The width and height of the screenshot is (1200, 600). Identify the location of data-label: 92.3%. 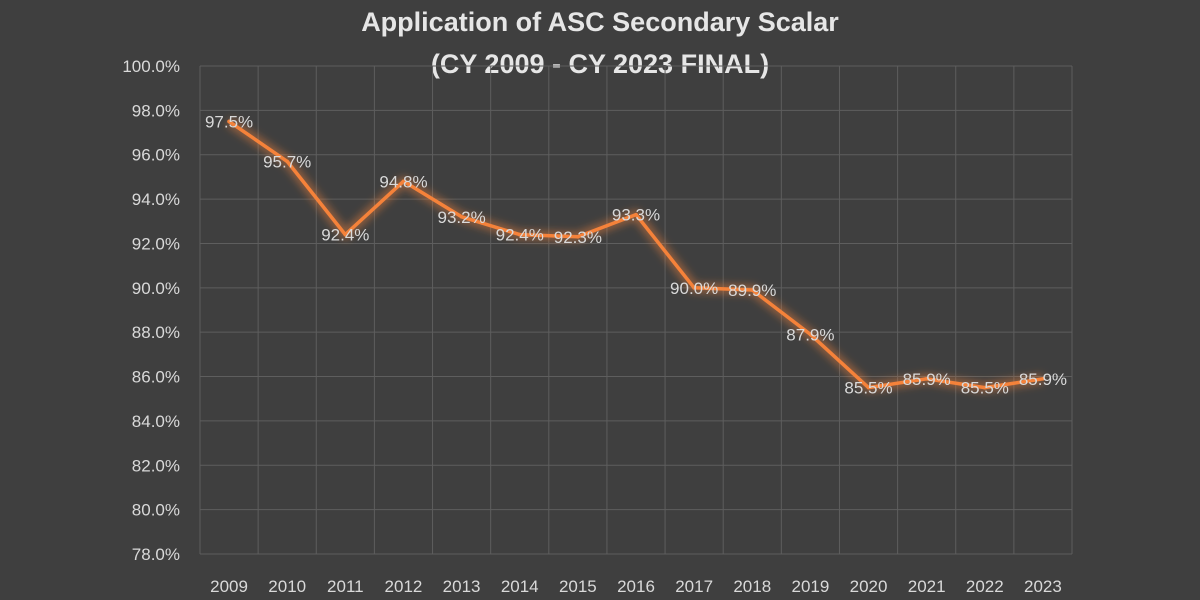
(578, 237).